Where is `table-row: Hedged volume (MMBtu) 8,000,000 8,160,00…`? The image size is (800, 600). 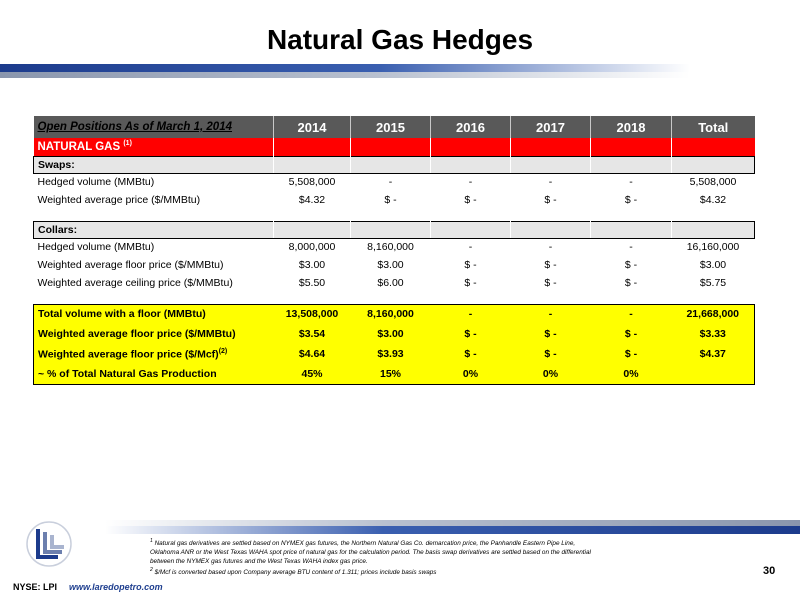 table-row: Hedged volume (MMBtu) 8,000,000 8,160,00… is located at coordinates (394, 247).